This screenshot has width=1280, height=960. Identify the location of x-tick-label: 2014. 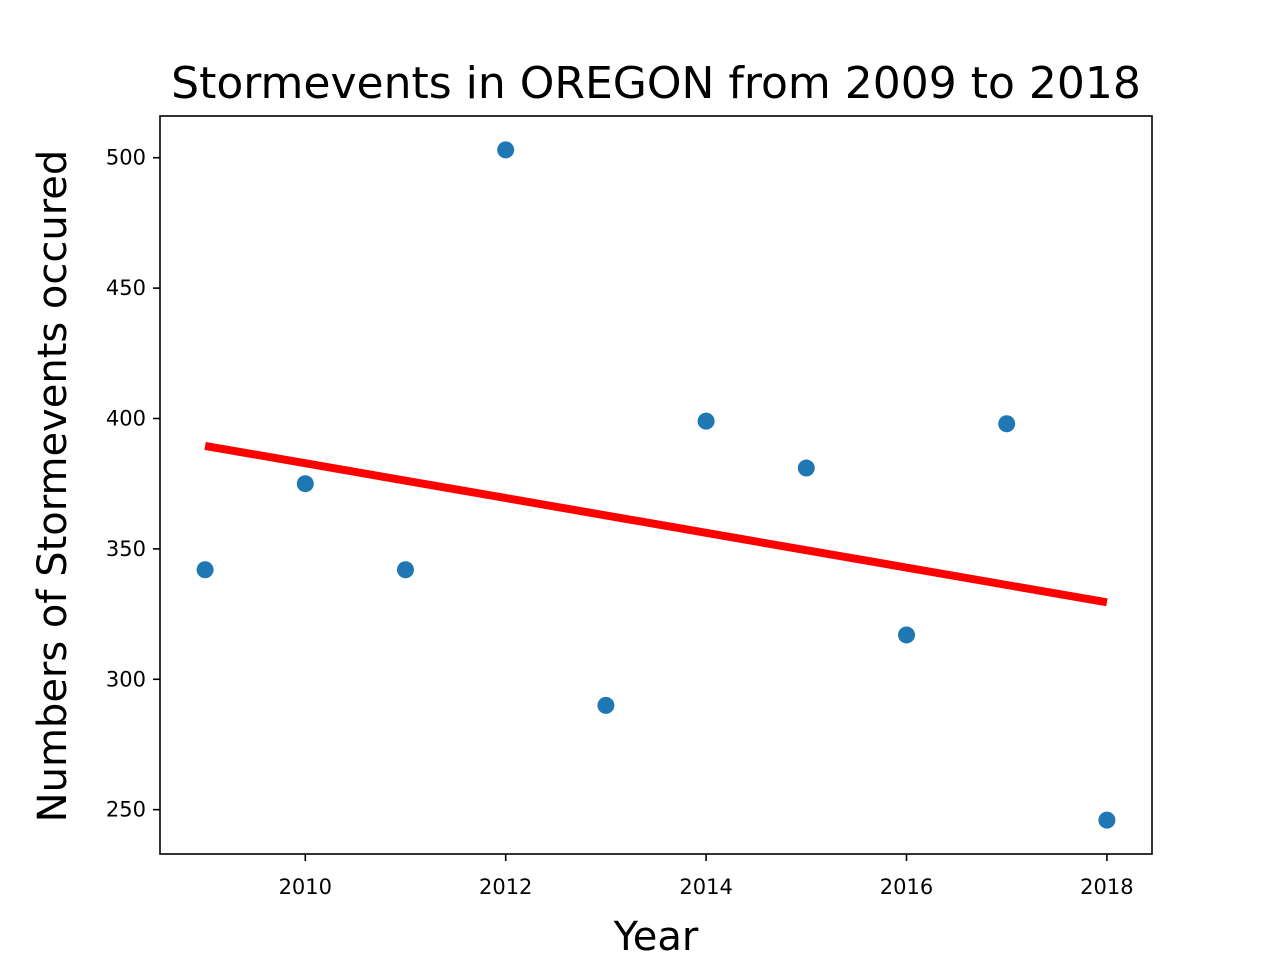
(705, 887).